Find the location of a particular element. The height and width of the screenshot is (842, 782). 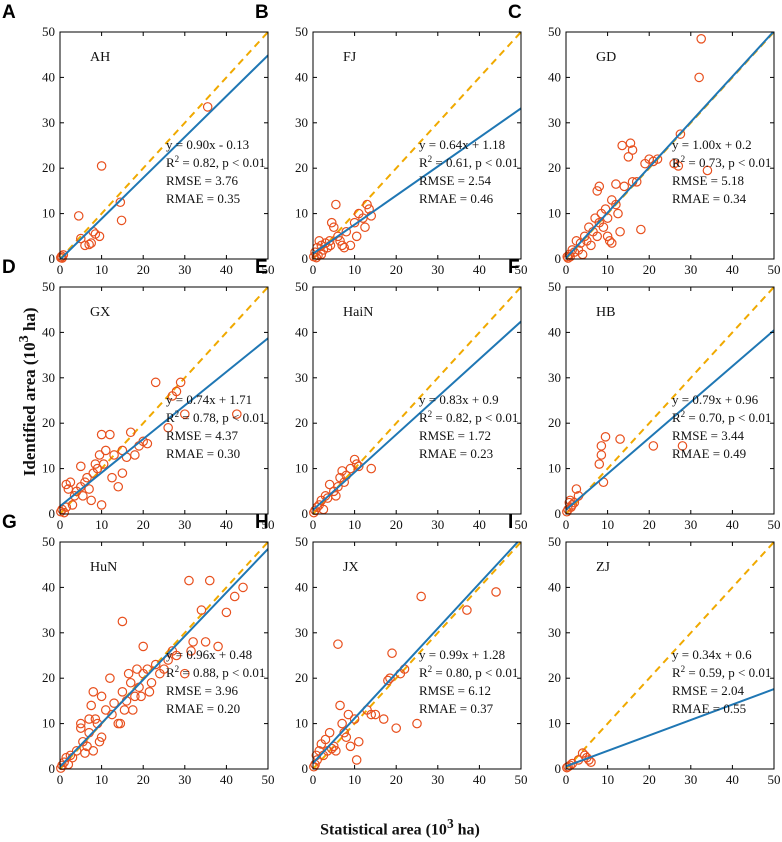

stats-line: RMSE = 6.12 is located at coordinates (455, 690).